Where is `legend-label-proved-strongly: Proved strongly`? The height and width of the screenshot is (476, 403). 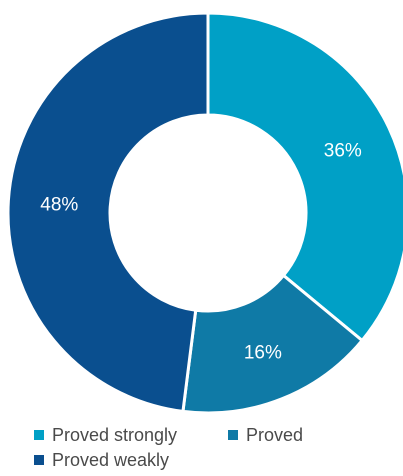 legend-label-proved-strongly: Proved strongly is located at coordinates (115, 435).